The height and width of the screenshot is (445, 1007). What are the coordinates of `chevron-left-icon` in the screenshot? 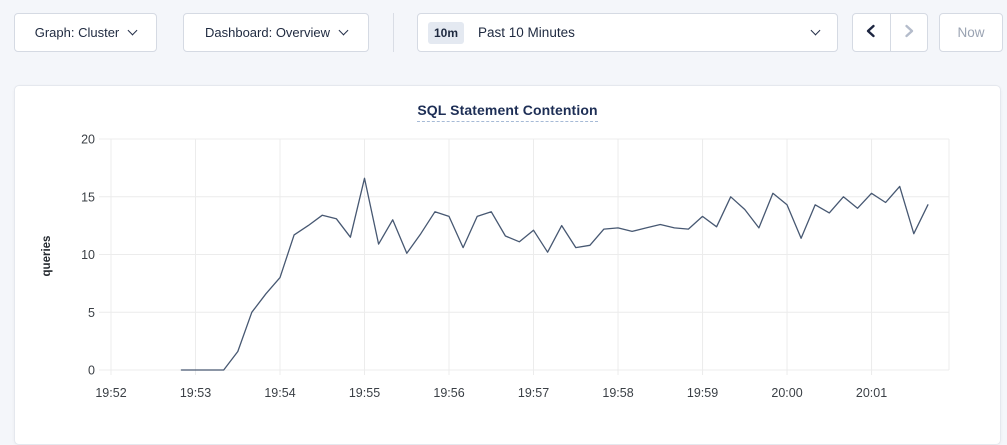 It's located at (871, 32).